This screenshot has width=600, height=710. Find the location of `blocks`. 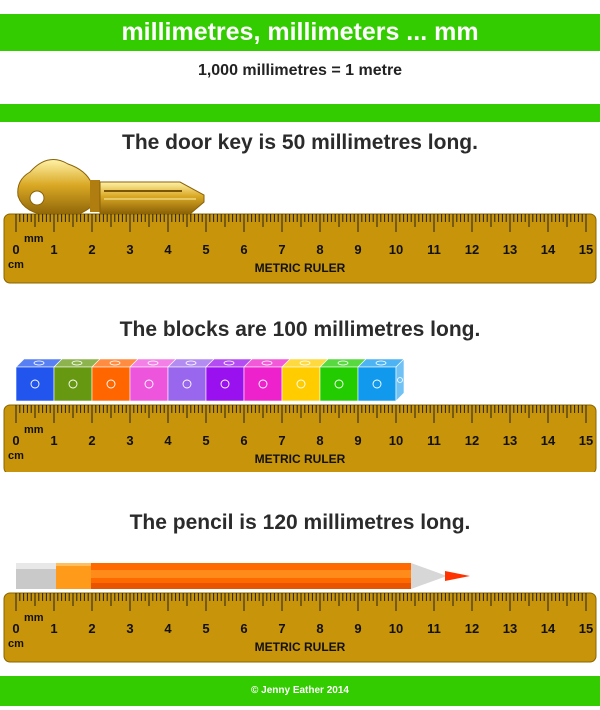

blocks is located at coordinates (210, 380).